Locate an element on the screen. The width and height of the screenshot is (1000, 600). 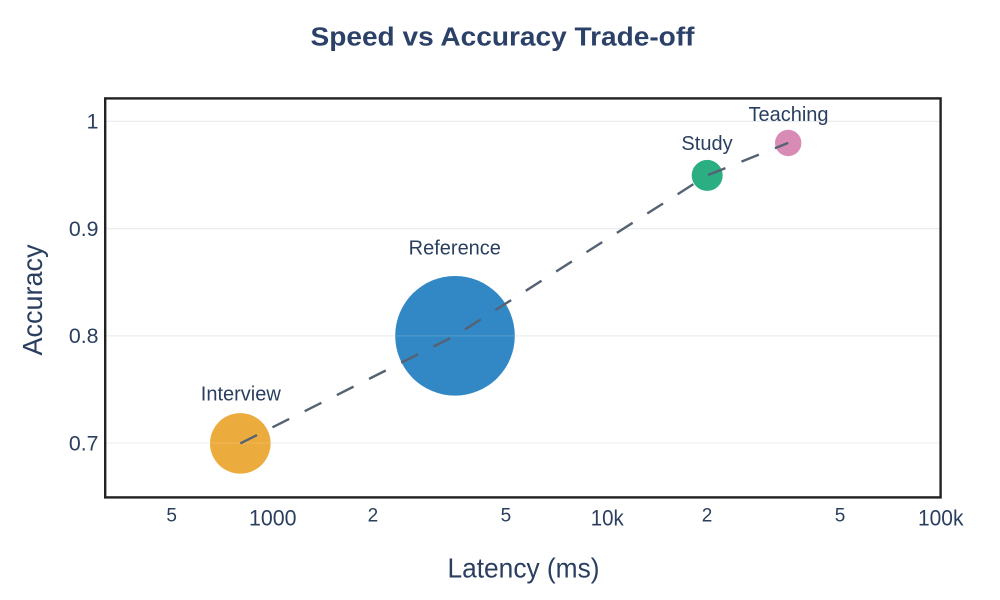
svg-text: 0.9 is located at coordinates (84, 229).